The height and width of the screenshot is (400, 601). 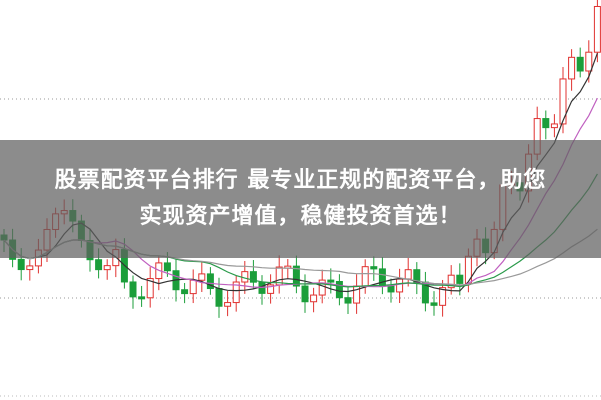 What do you see at coordinates (300, 180) in the screenshot?
I see `banner-line: 股票配资平台排行 最专业正规的配资平台，助您` at bounding box center [300, 180].